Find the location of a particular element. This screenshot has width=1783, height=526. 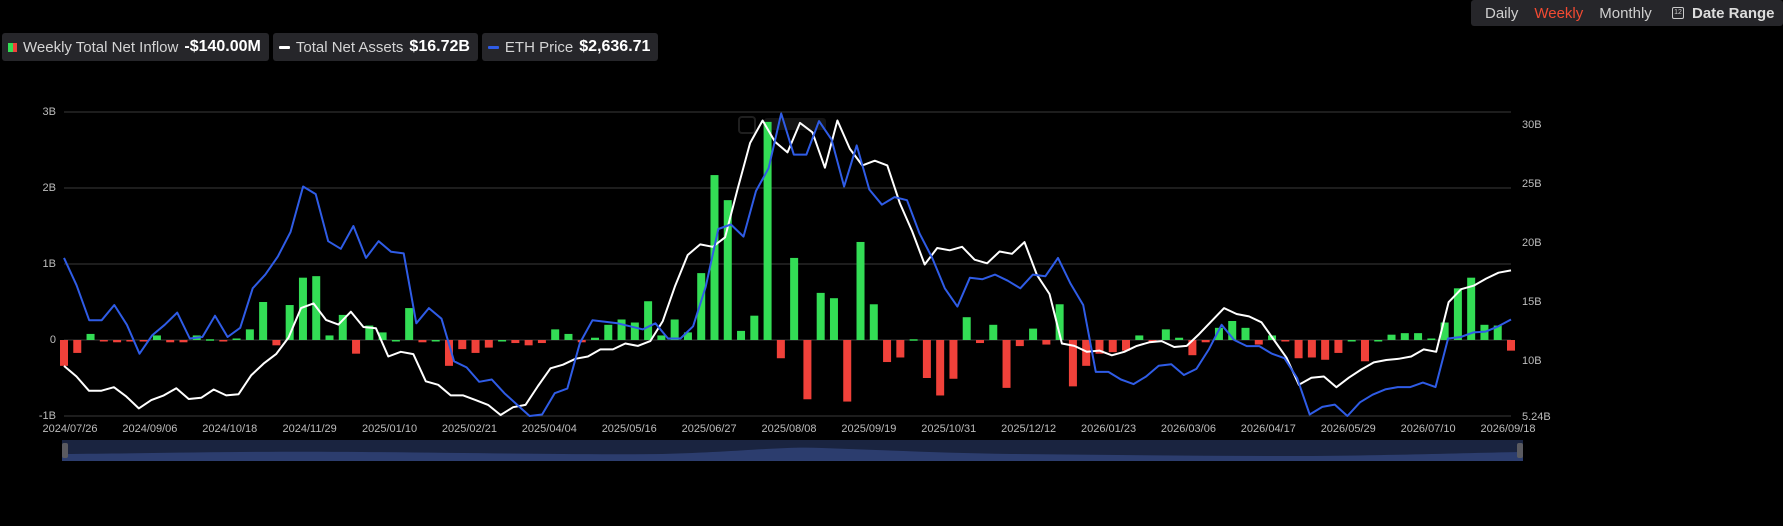

left-axis-tick-label: 3B is located at coordinates (49, 112).